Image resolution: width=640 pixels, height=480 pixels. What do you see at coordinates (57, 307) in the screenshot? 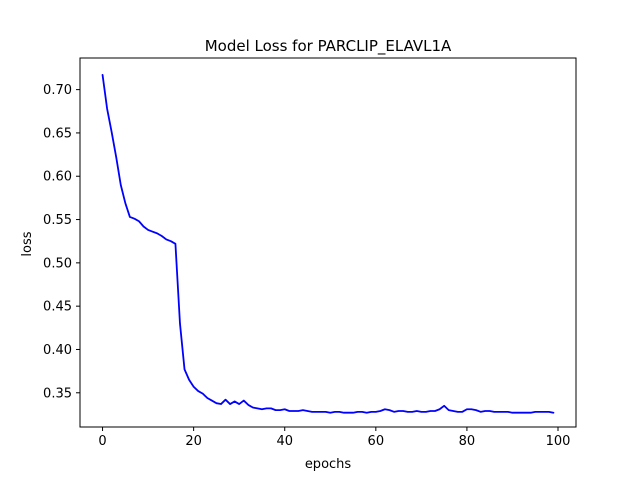
I see `y-tick-label: 0.45` at bounding box center [57, 307].